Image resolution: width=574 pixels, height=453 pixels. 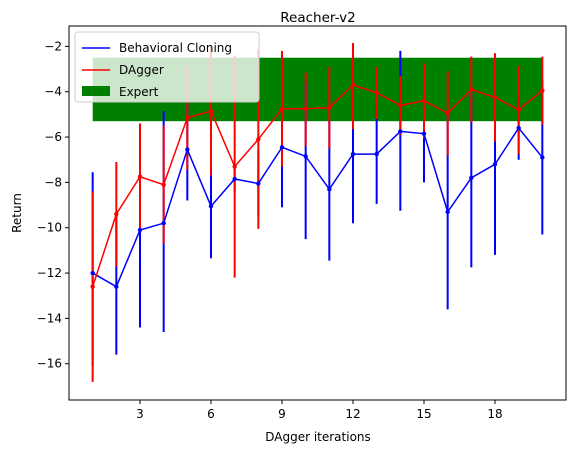 I want to click on legend-label-expert: Expert, so click(x=139, y=92).